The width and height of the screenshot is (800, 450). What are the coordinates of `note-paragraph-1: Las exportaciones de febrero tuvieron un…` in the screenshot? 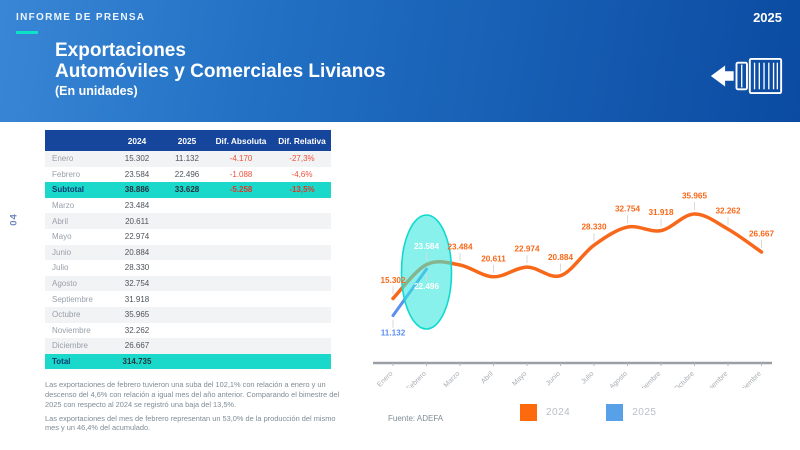 It's located at (192, 394).